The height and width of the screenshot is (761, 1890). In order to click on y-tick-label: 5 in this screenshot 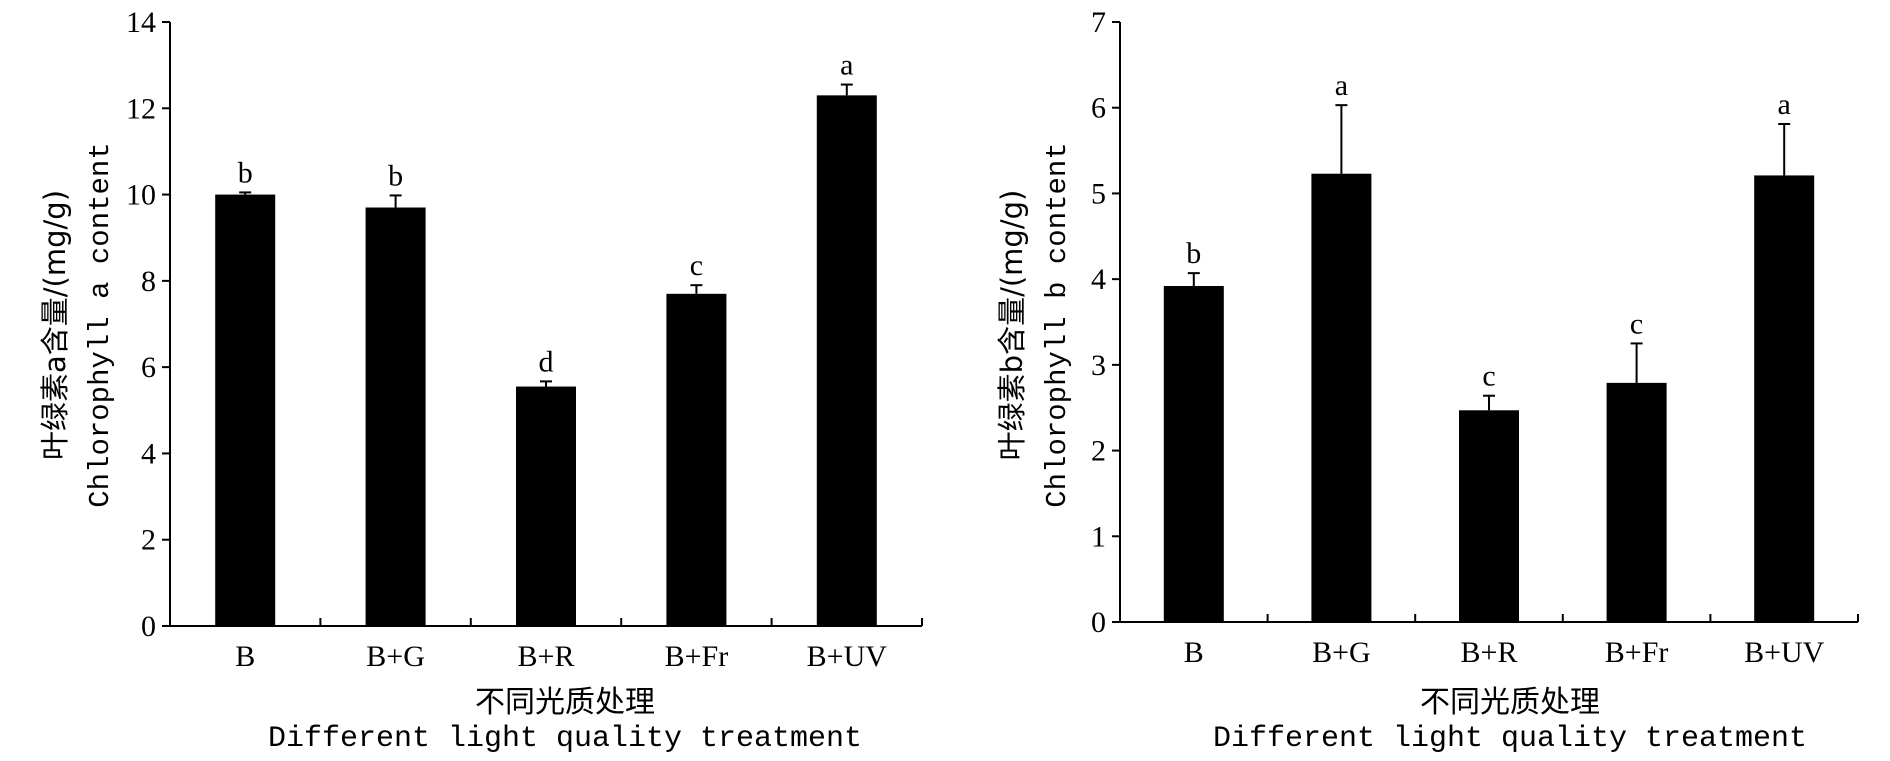, I will do `click(1098, 193)`.